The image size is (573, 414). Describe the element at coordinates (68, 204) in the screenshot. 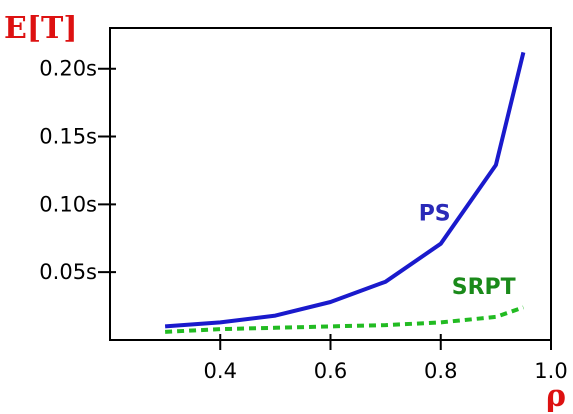

I see `y-tick-label: 0.10s` at that location.